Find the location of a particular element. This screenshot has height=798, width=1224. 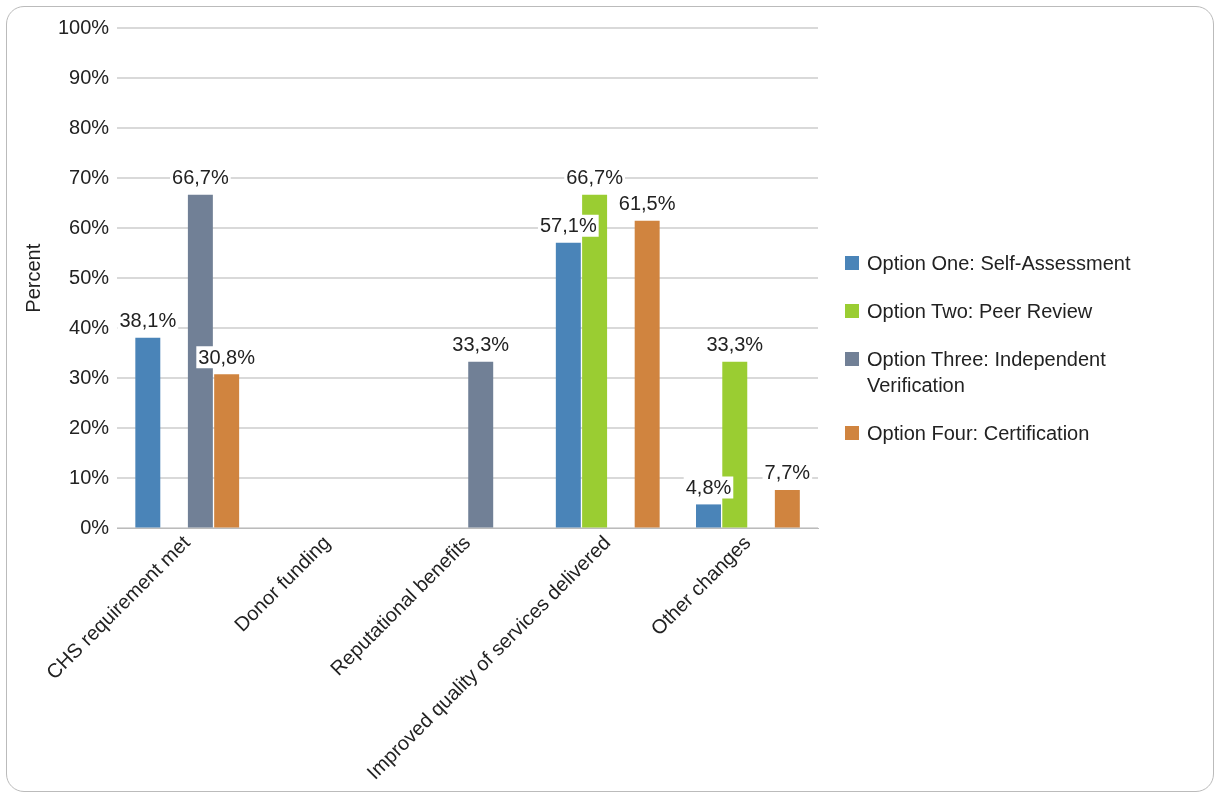

legend-label: Option Four: Certification is located at coordinates (978, 433).